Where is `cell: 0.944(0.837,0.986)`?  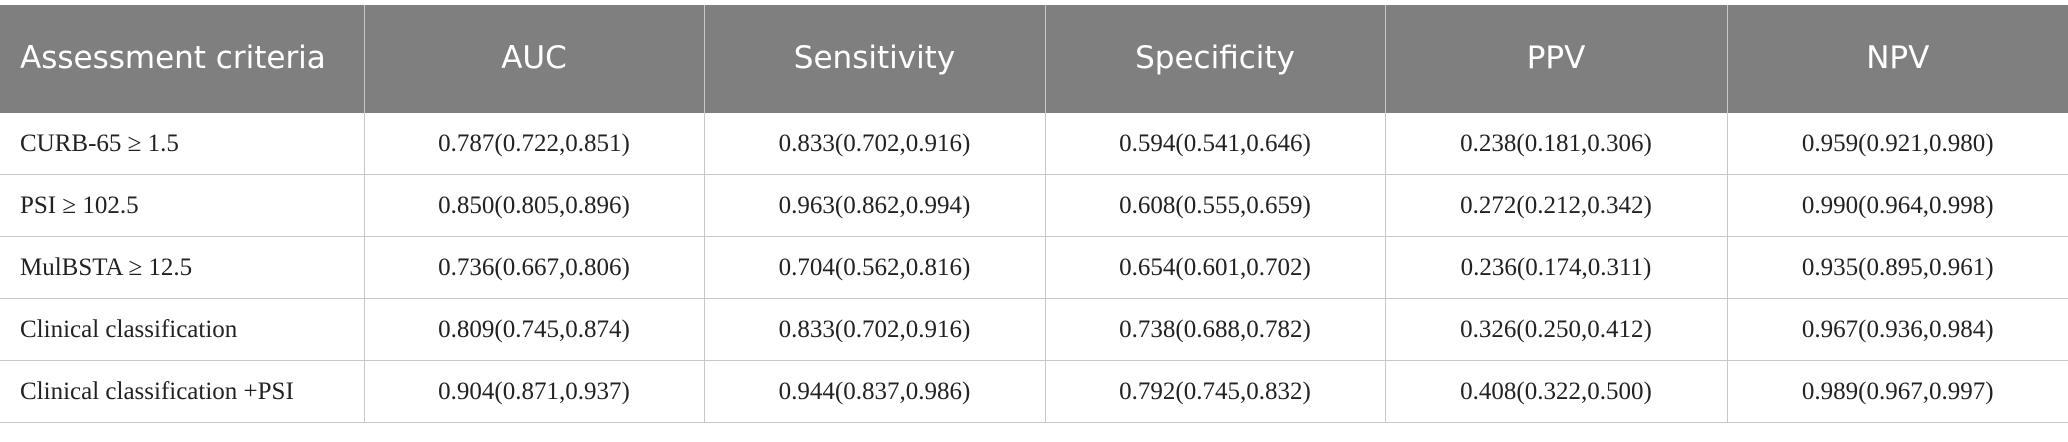
cell: 0.944(0.837,0.986) is located at coordinates (874, 391).